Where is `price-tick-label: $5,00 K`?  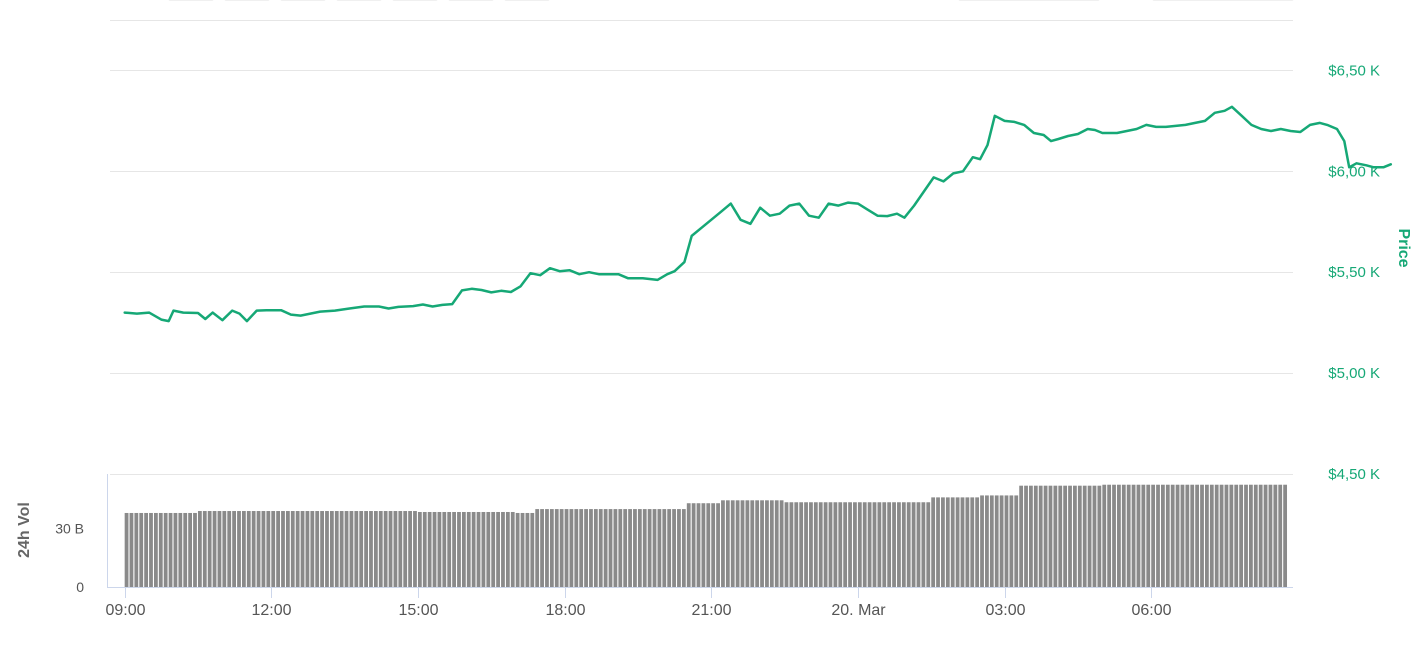
price-tick-label: $5,00 K is located at coordinates (1354, 373).